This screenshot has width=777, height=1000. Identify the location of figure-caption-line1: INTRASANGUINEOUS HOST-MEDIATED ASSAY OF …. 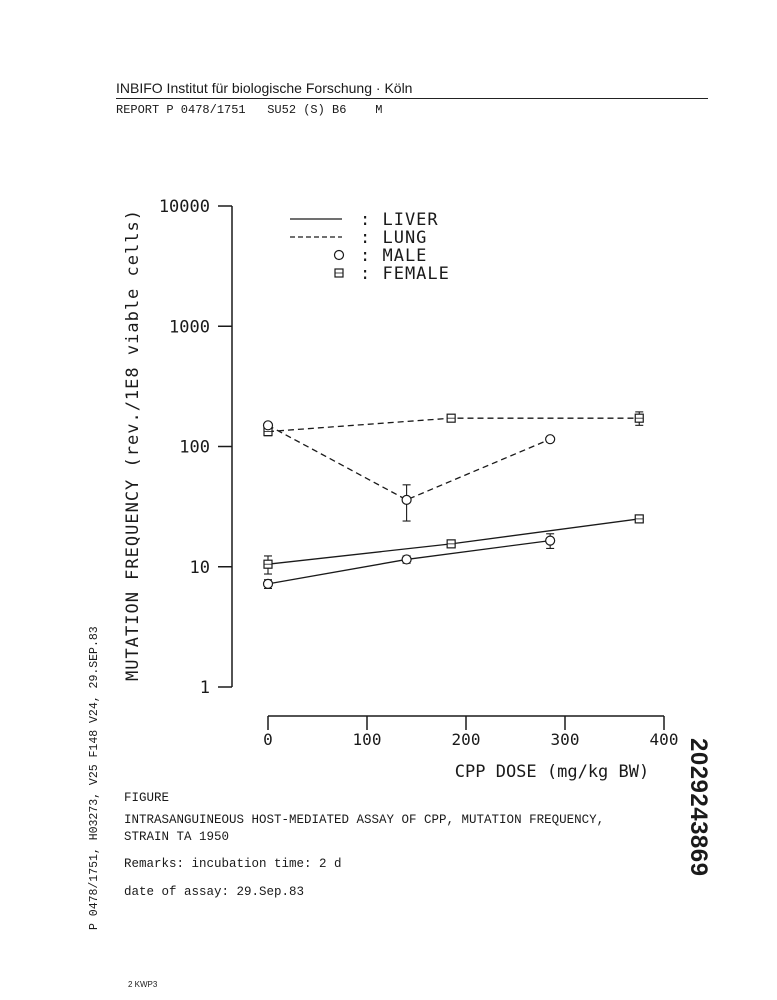
(364, 820).